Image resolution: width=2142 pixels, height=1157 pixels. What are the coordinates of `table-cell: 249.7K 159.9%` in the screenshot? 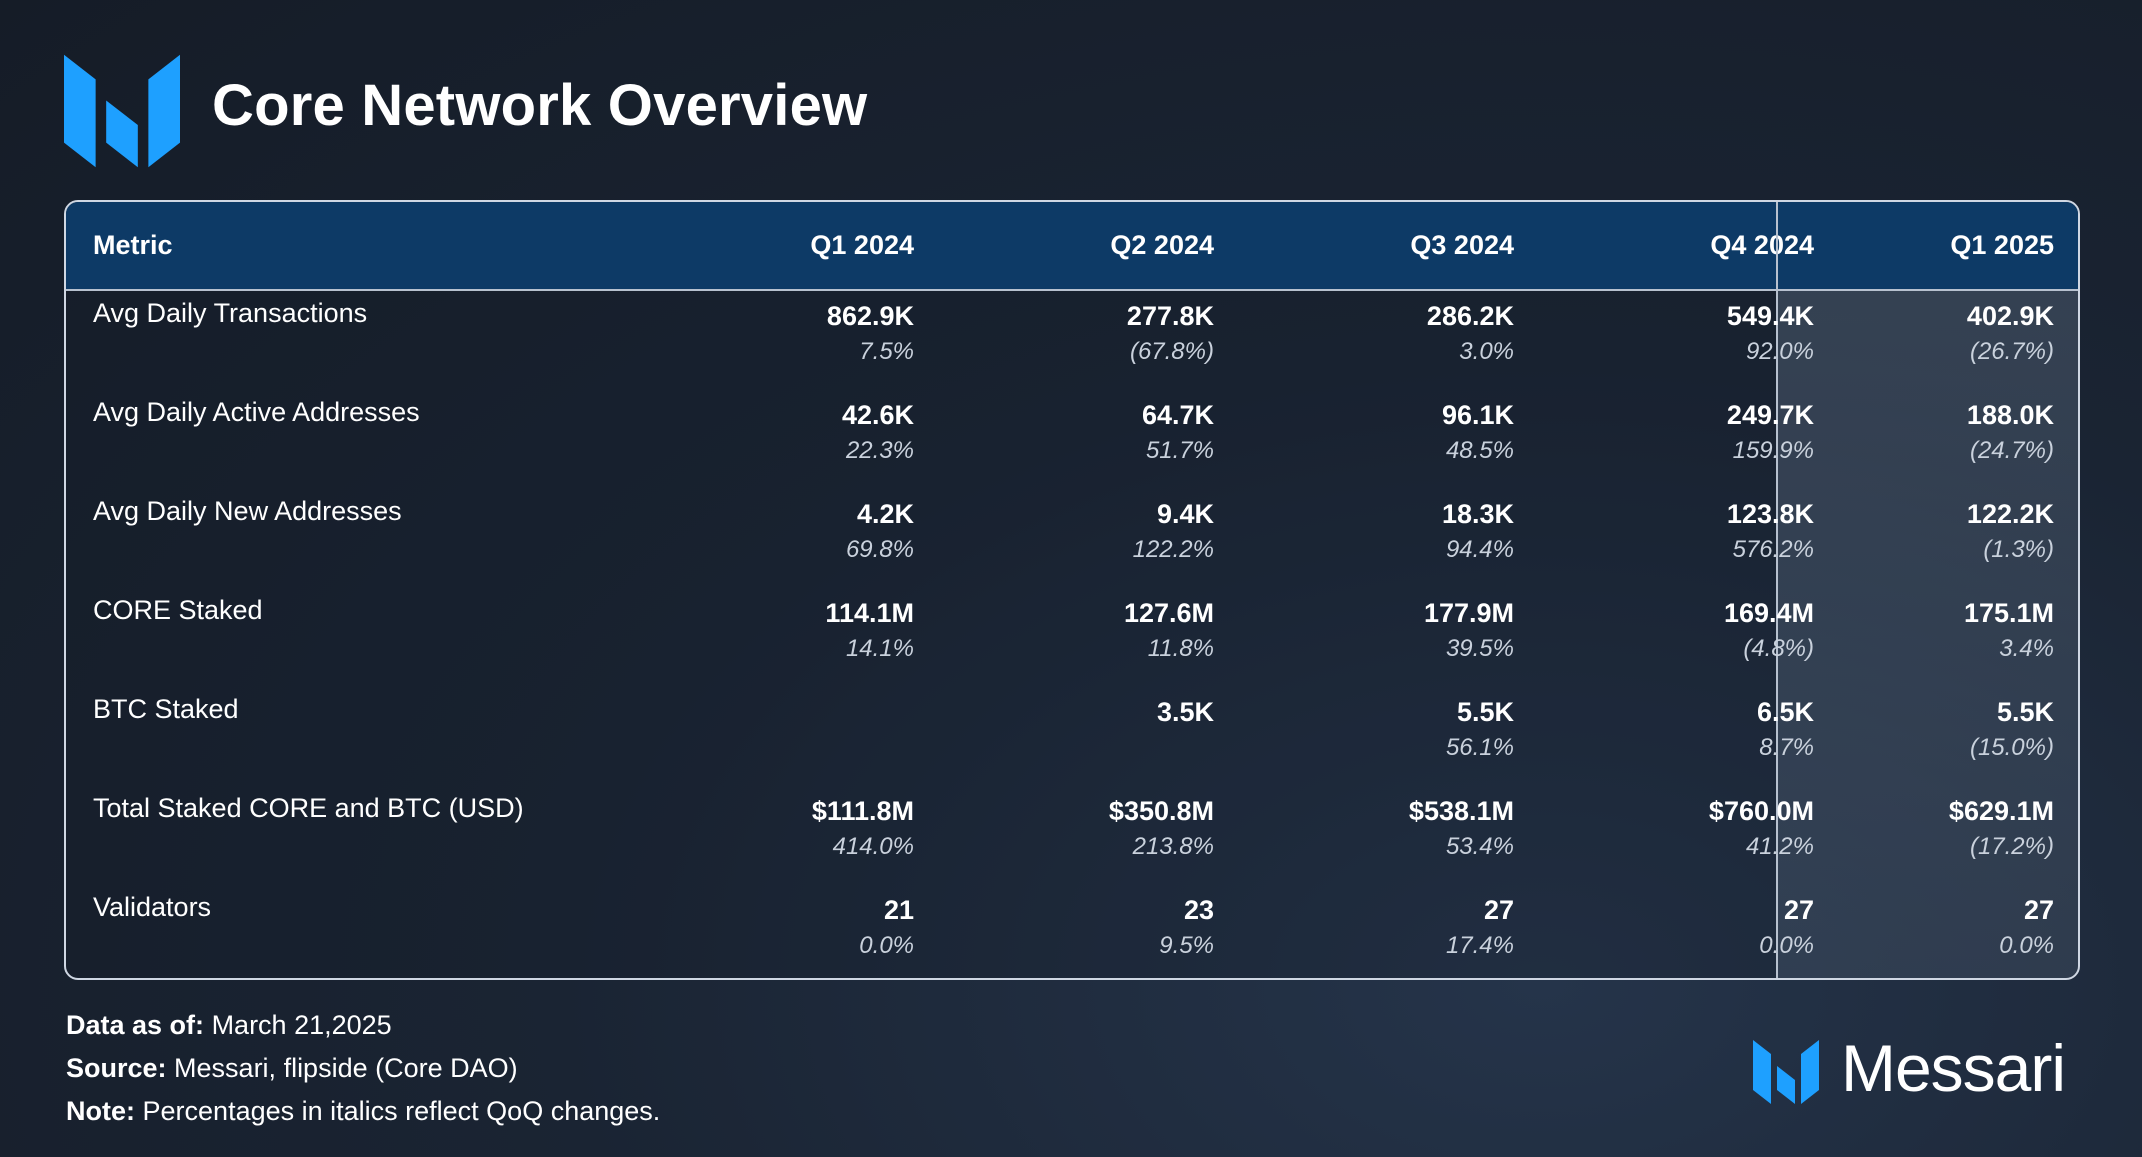 It's located at (1694, 433).